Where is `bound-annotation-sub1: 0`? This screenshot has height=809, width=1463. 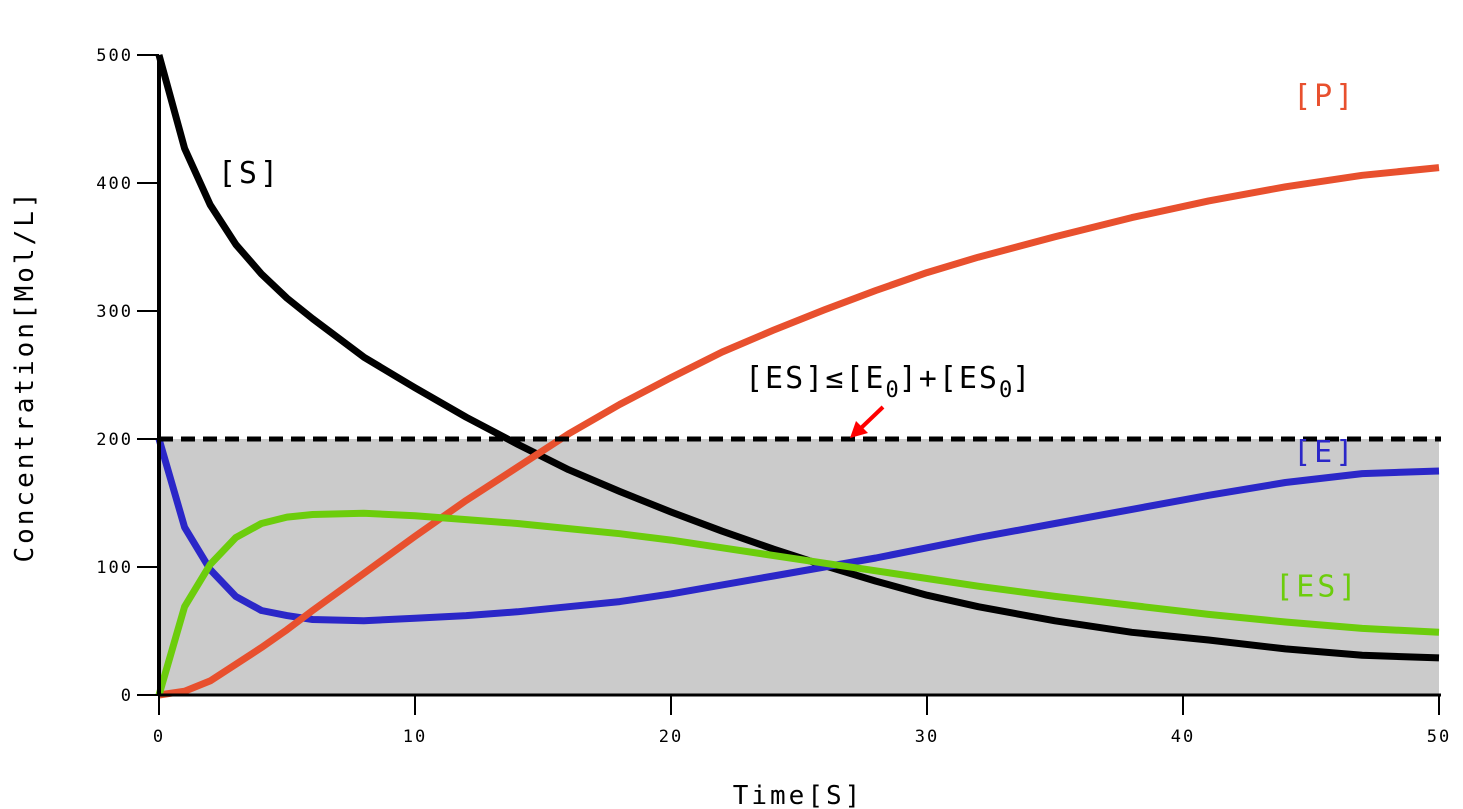 bound-annotation-sub1: 0 is located at coordinates (891, 390).